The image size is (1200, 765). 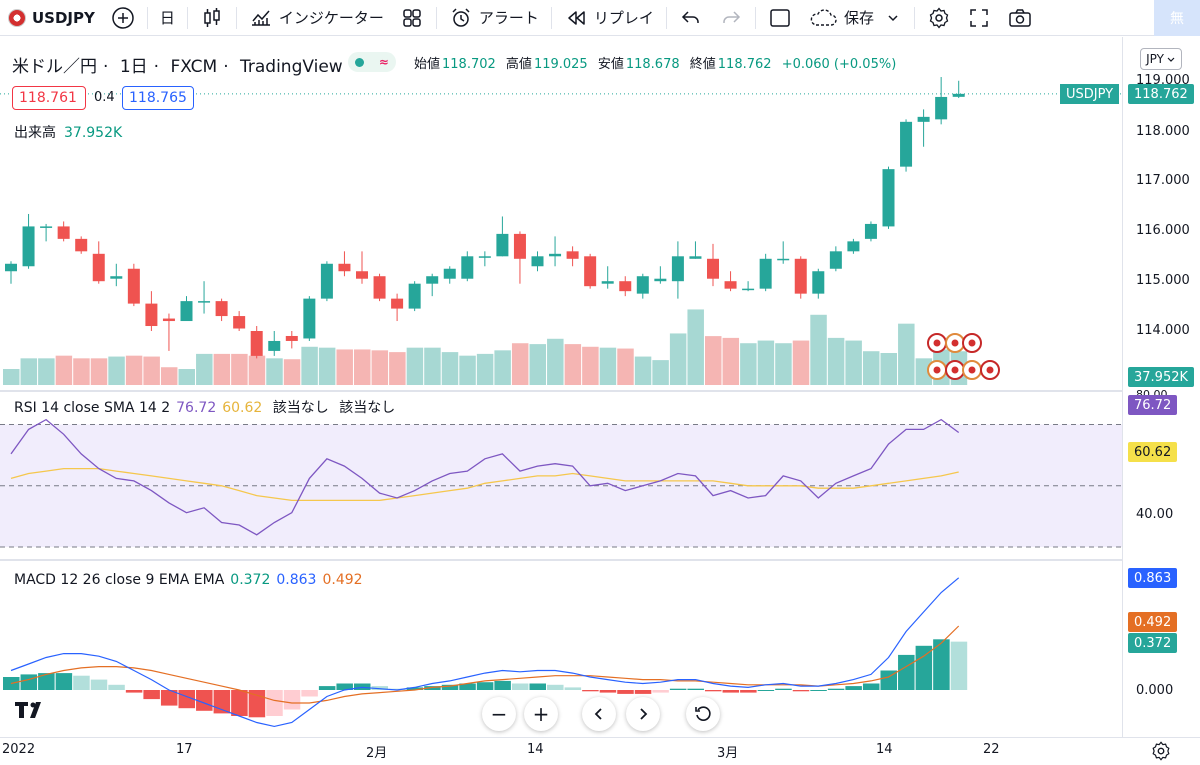 I want to click on redo-icon, so click(x=731, y=16).